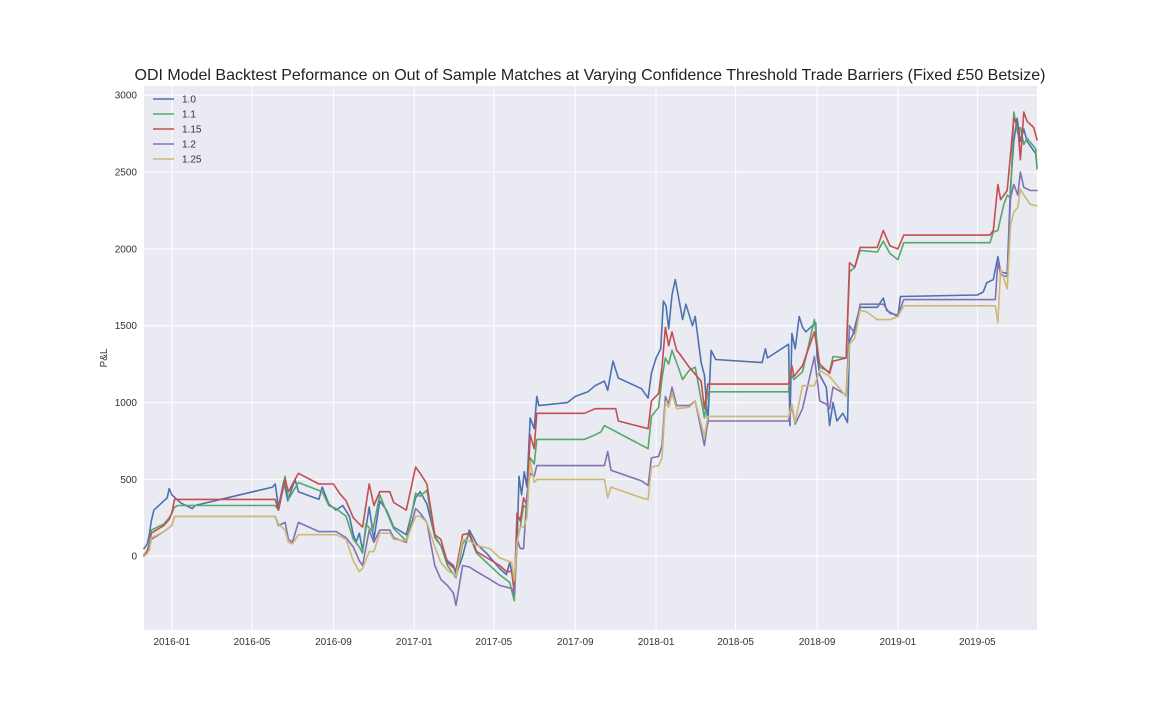  Describe the element at coordinates (414, 642) in the screenshot. I see `x-tick-label: 2017-01` at that location.